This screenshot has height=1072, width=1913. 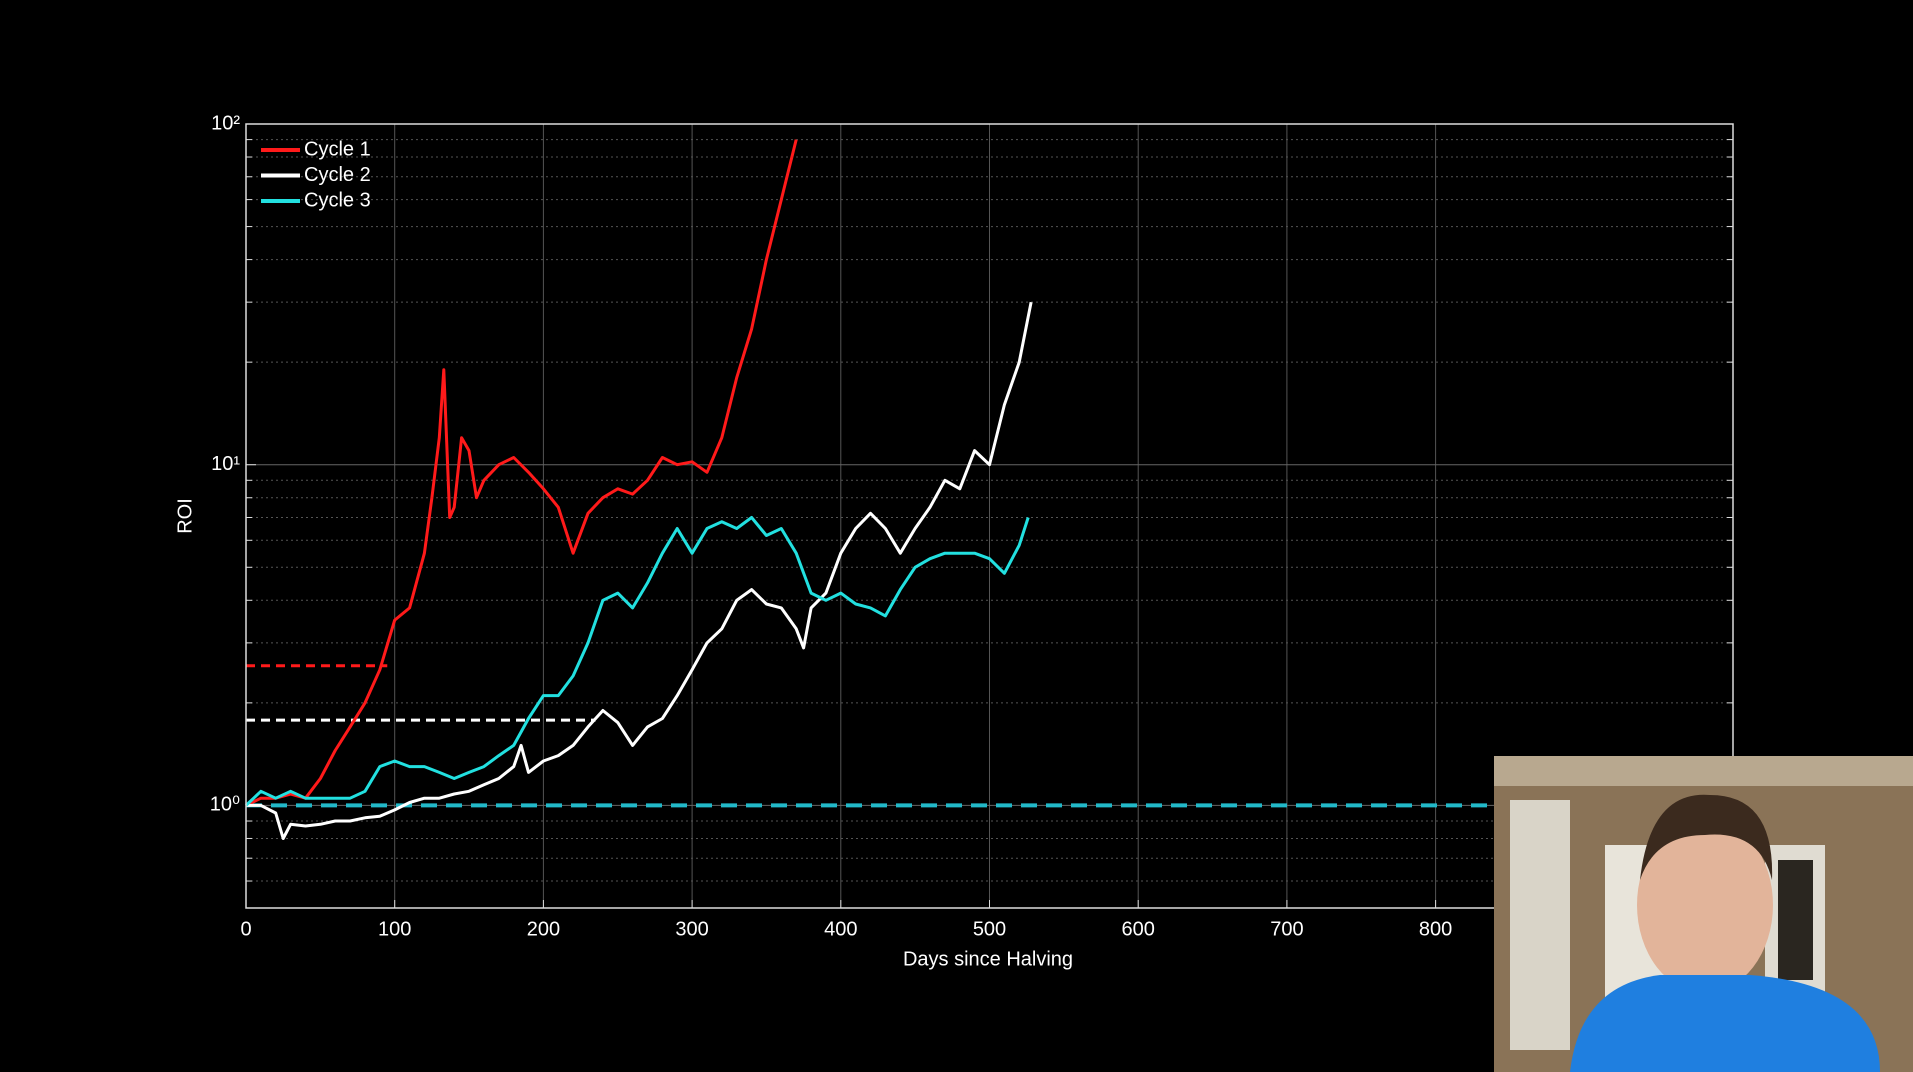 I want to click on legend-label: Cycle 3, so click(x=337, y=200).